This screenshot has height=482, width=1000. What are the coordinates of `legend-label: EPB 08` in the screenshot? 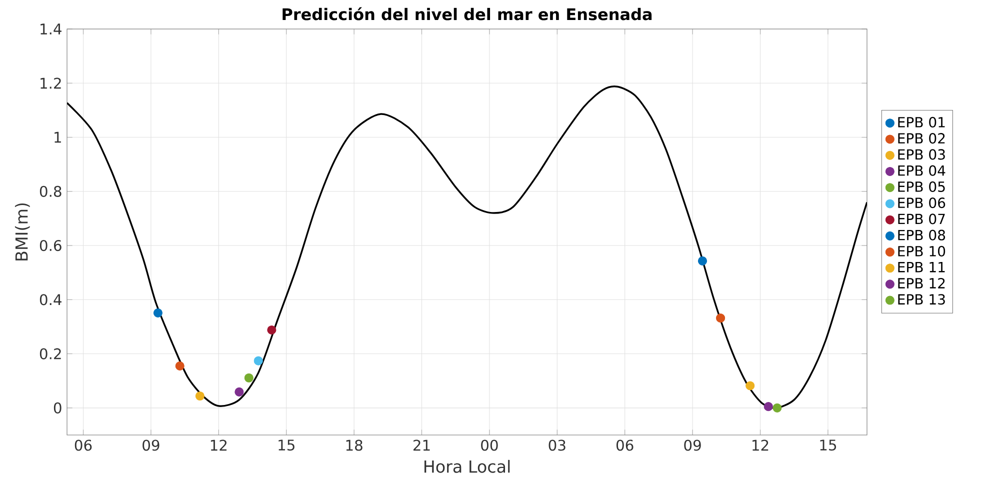 It's located at (922, 235).